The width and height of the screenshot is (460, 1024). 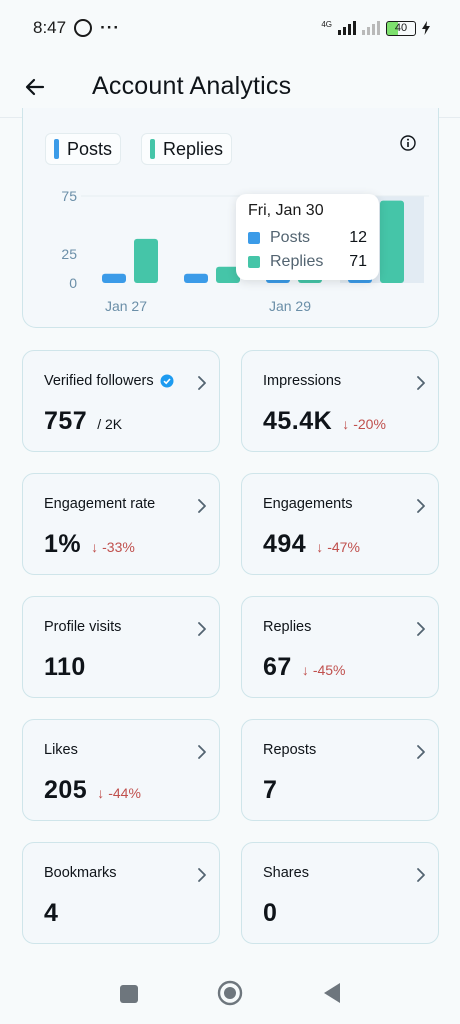 I want to click on metric-delta: ↓ -44%, so click(x=119, y=793).